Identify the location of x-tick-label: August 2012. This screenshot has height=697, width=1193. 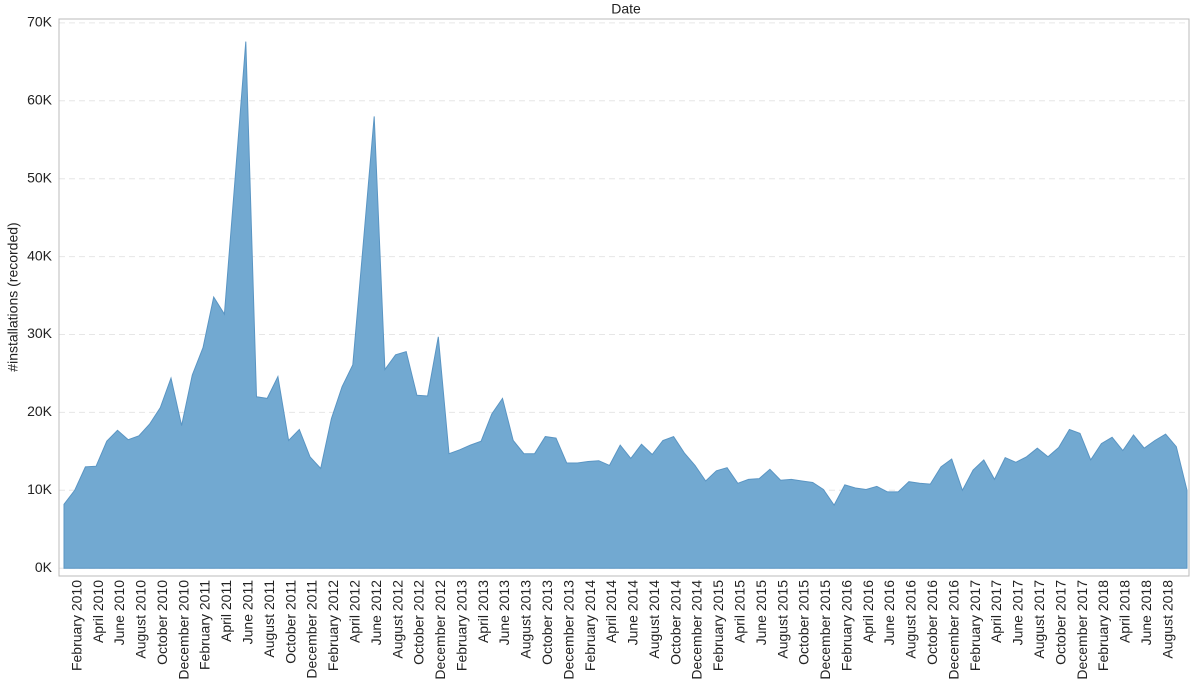
(397, 619).